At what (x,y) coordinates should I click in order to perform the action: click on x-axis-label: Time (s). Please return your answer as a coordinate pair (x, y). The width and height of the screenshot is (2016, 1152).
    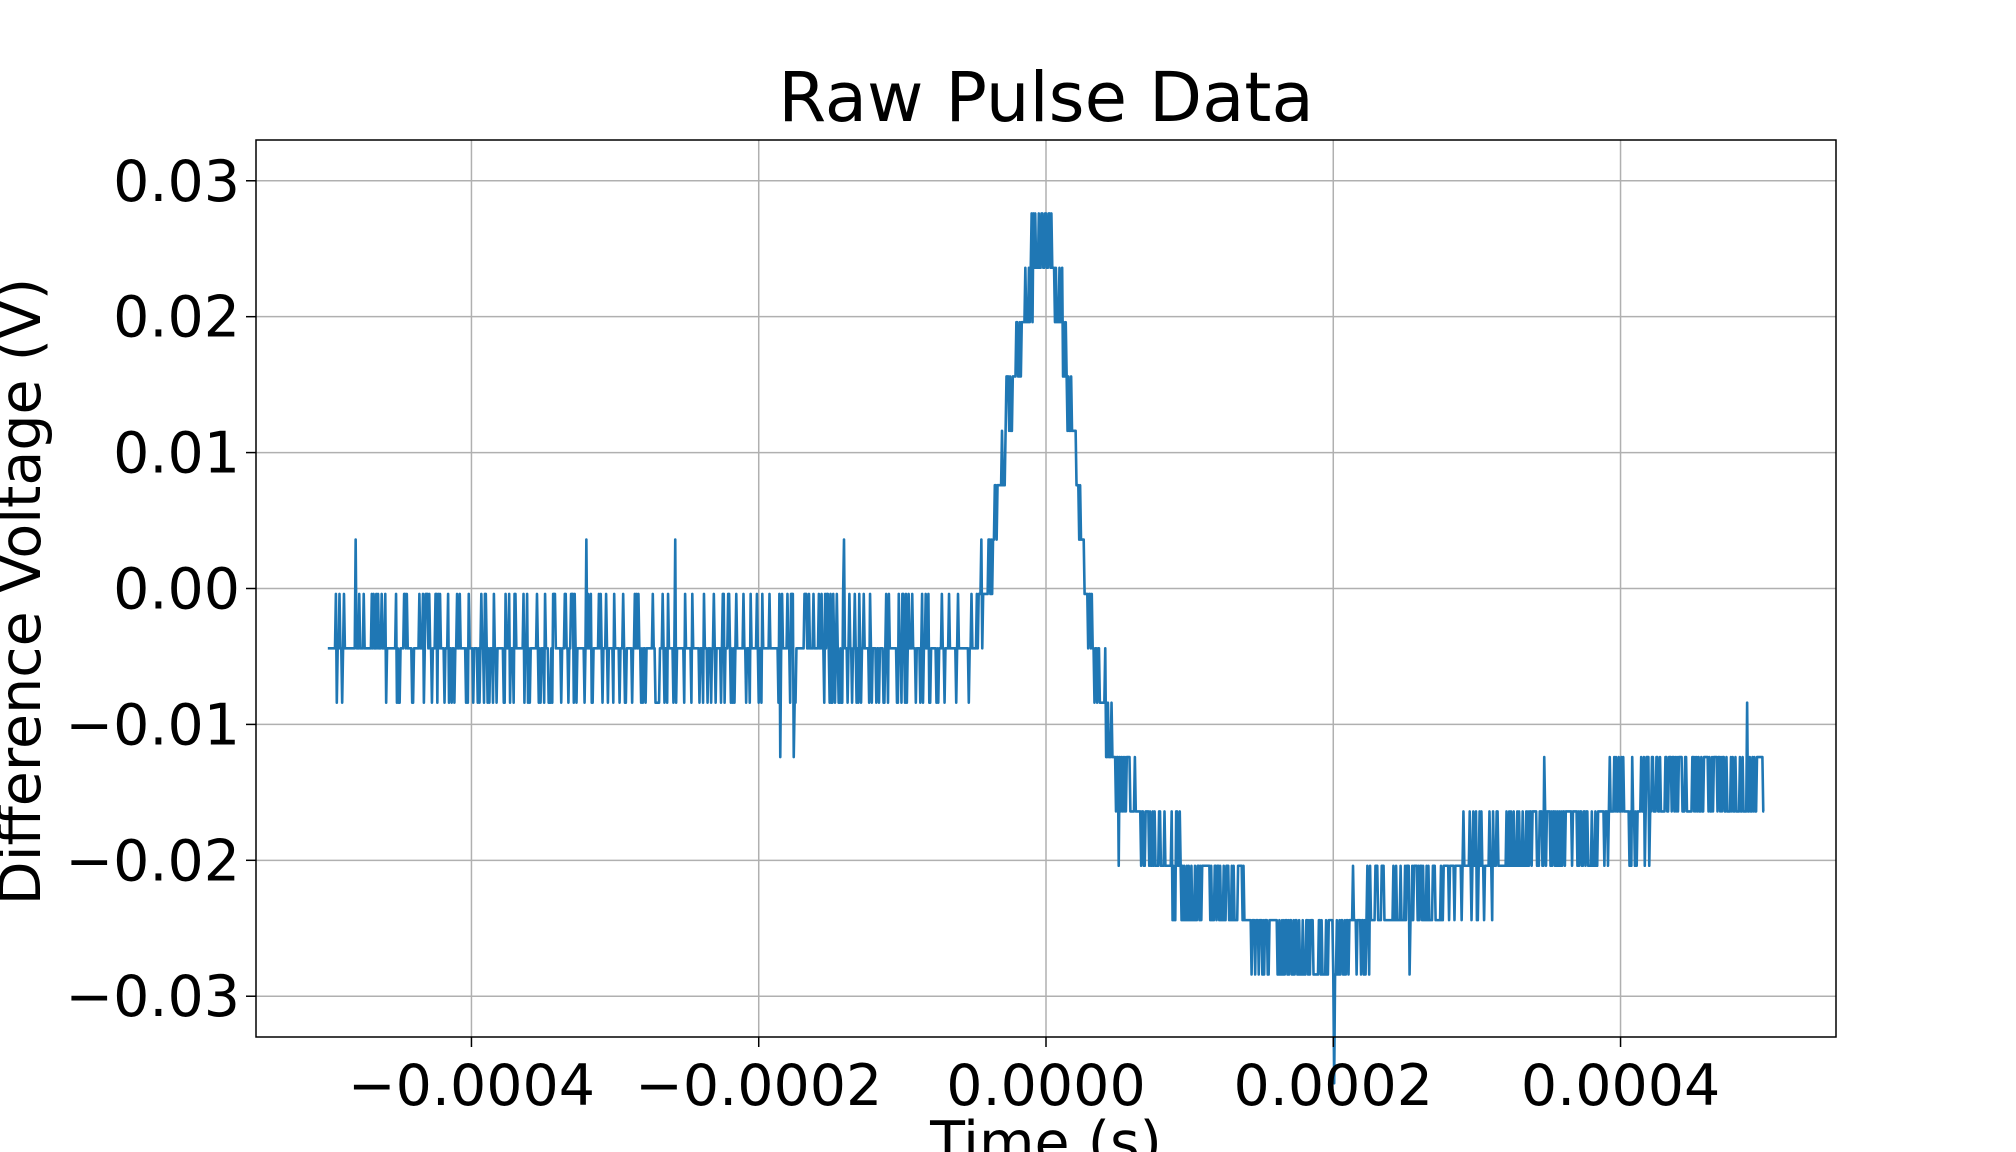
    Looking at the image, I should click on (1045, 1131).